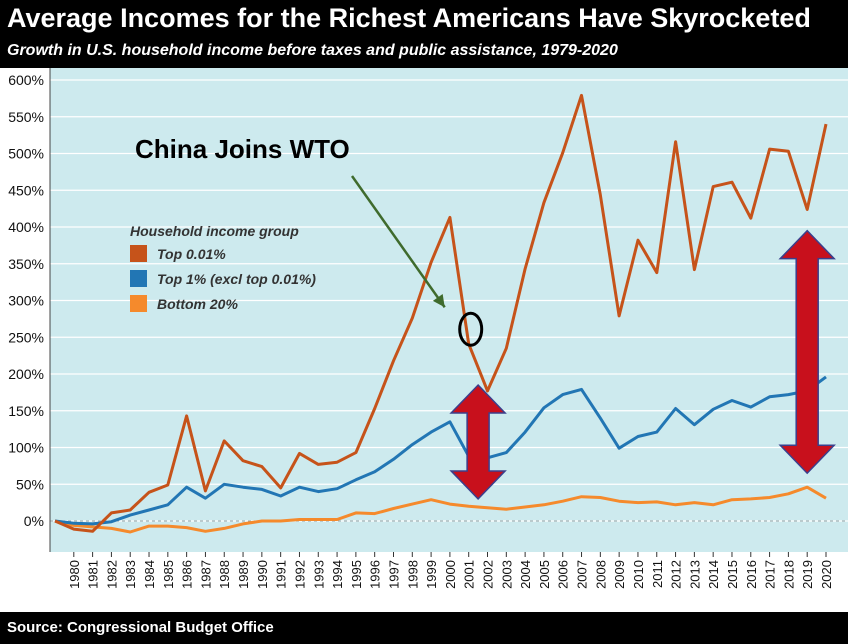  I want to click on x-tick-label: 2015, so click(732, 574).